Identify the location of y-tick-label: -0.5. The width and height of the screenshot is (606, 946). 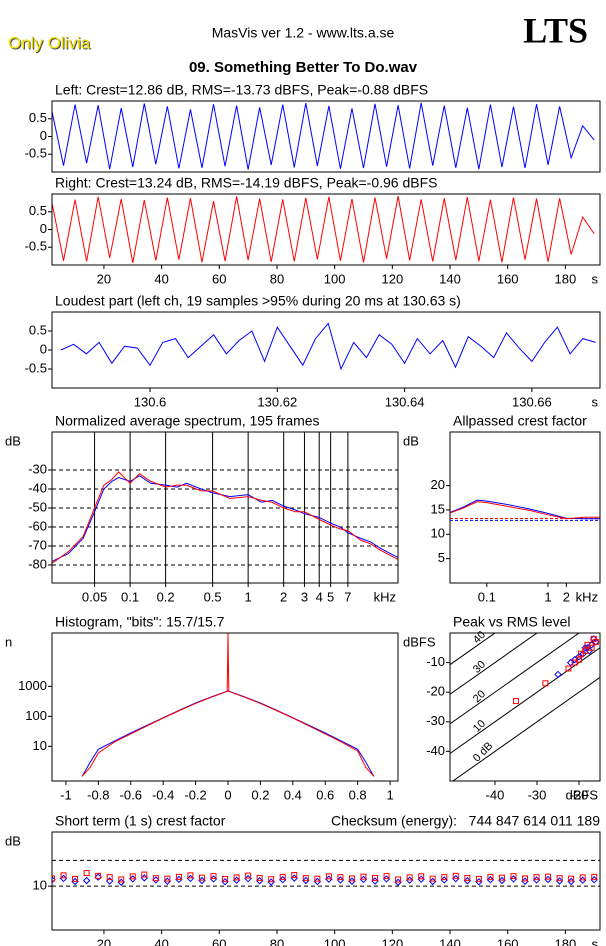
(36, 367).